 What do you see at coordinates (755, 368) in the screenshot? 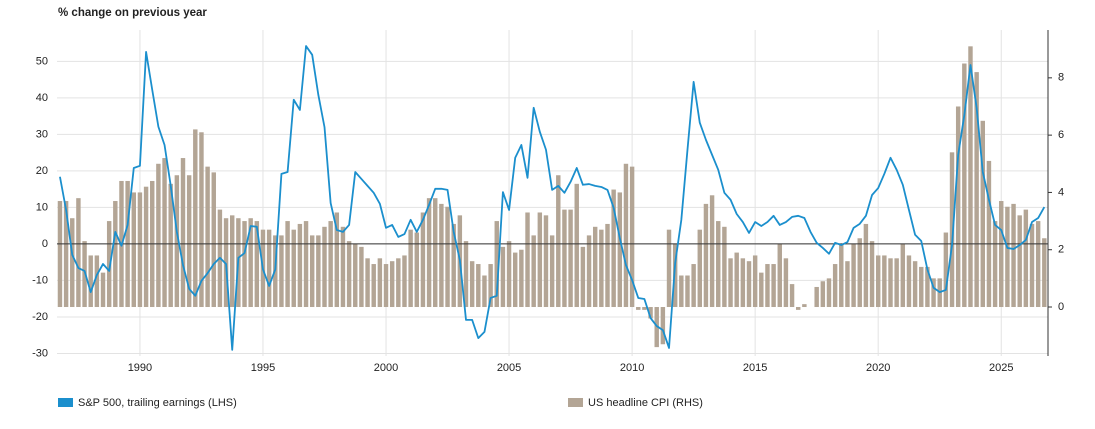
I see `x-tick-label: 2015` at bounding box center [755, 368].